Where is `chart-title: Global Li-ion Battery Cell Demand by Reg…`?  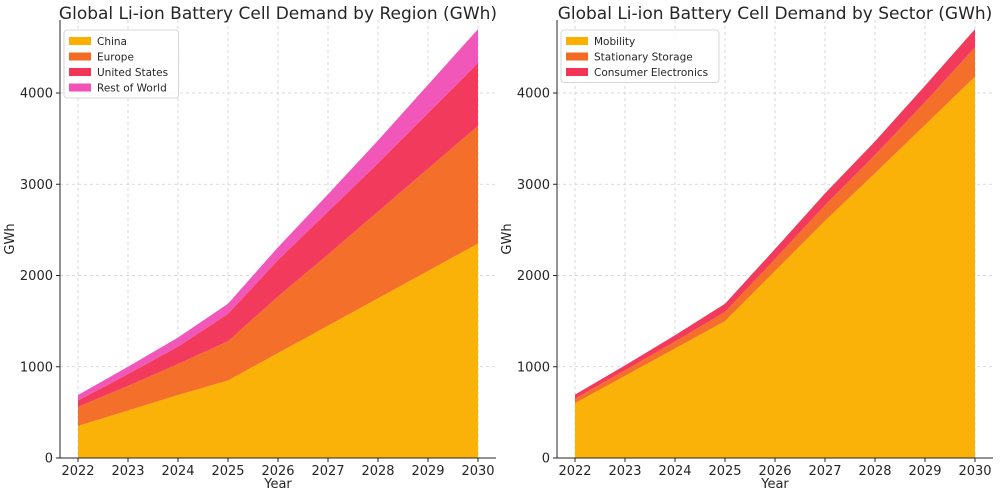 chart-title: Global Li-ion Battery Cell Demand by Reg… is located at coordinates (278, 14).